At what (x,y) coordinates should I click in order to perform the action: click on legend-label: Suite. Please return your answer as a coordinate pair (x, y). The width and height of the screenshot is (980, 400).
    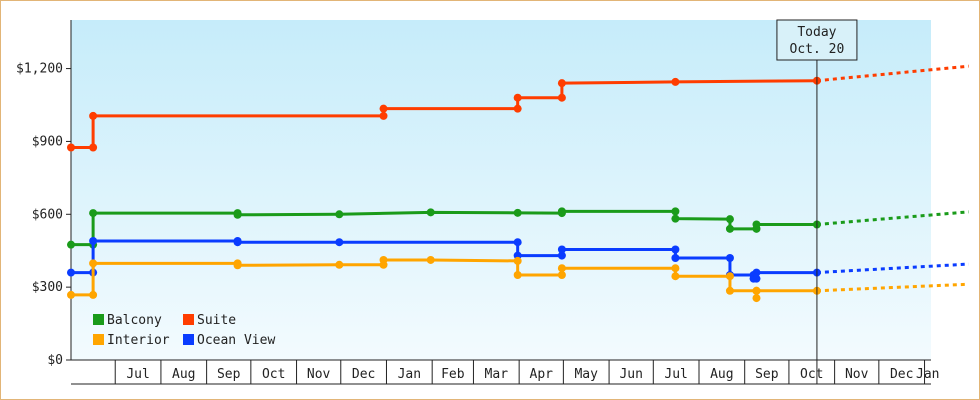
    Looking at the image, I should click on (216, 320).